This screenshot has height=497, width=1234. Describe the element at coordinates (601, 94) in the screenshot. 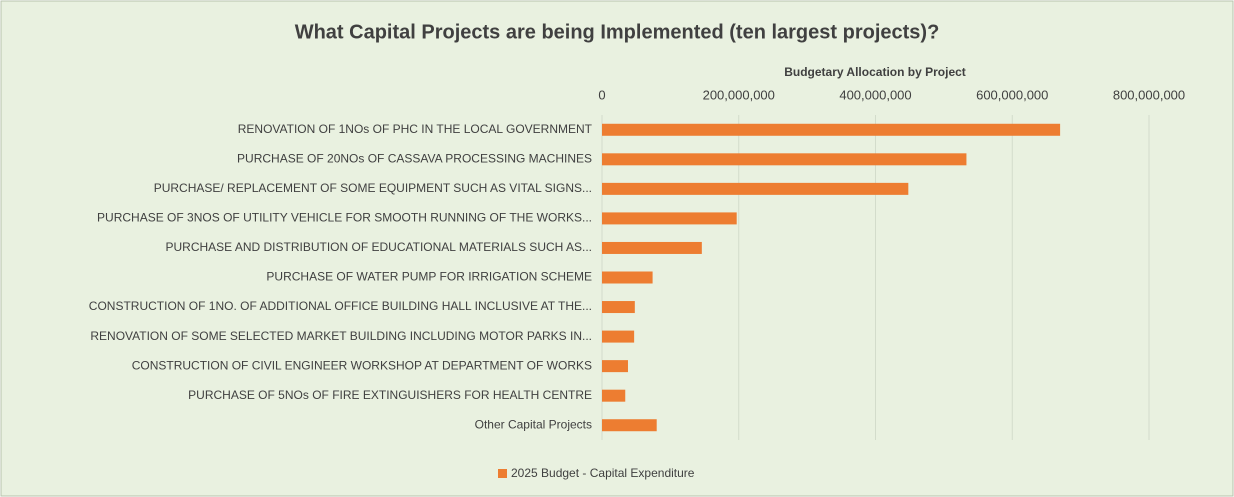

I see `x-tick-label: 0` at that location.